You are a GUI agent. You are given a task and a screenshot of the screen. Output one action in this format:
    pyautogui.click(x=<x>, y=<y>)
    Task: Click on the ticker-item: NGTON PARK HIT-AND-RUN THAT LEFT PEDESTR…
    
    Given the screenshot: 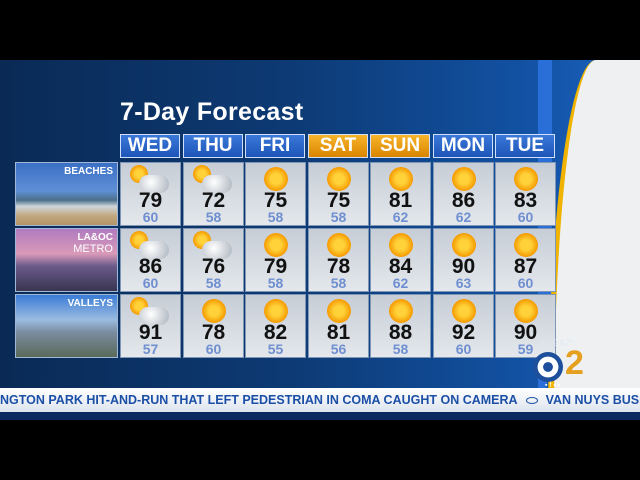 What is the action you would take?
    pyautogui.click(x=259, y=400)
    